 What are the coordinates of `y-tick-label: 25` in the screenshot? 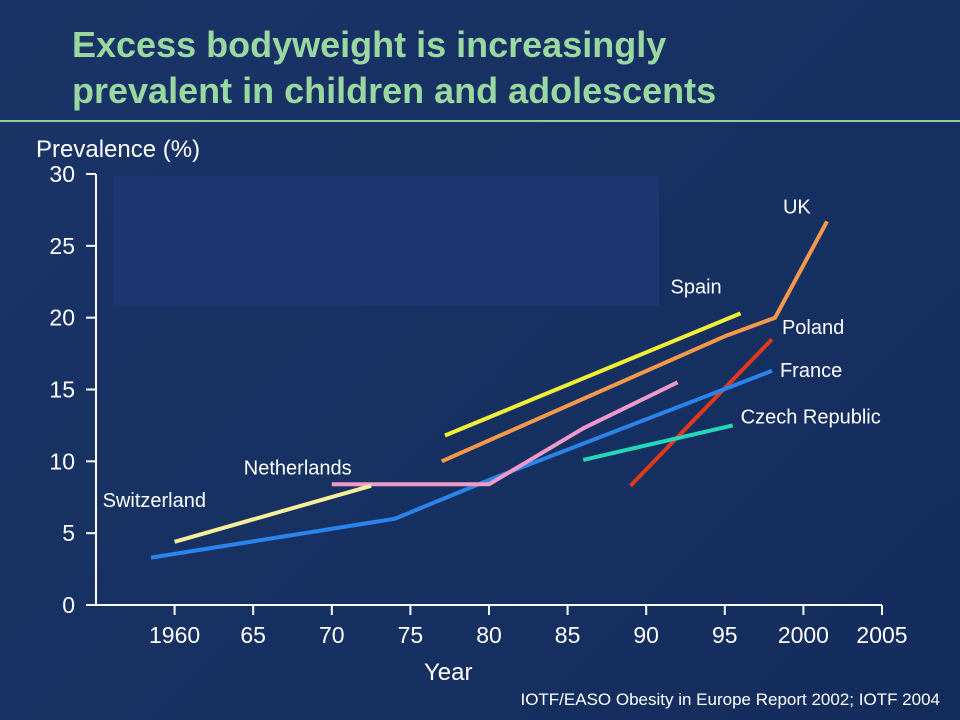 It's located at (62, 246).